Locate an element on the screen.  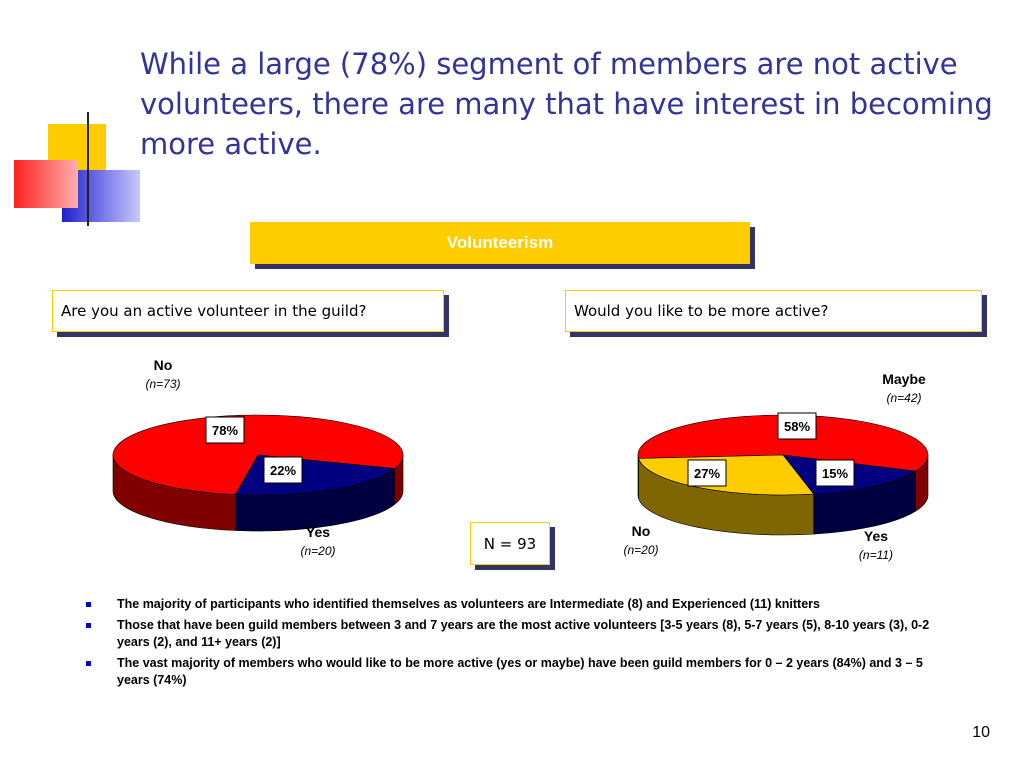
sample-size: N = 93 is located at coordinates (510, 543).